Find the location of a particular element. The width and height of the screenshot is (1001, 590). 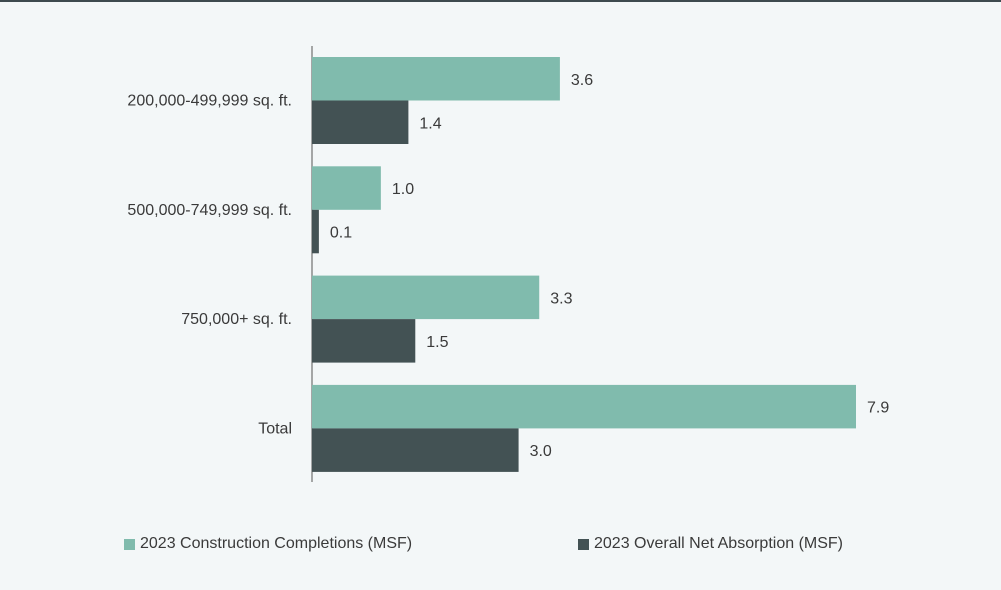

value-label-completions-total: 7.9 is located at coordinates (878, 408).